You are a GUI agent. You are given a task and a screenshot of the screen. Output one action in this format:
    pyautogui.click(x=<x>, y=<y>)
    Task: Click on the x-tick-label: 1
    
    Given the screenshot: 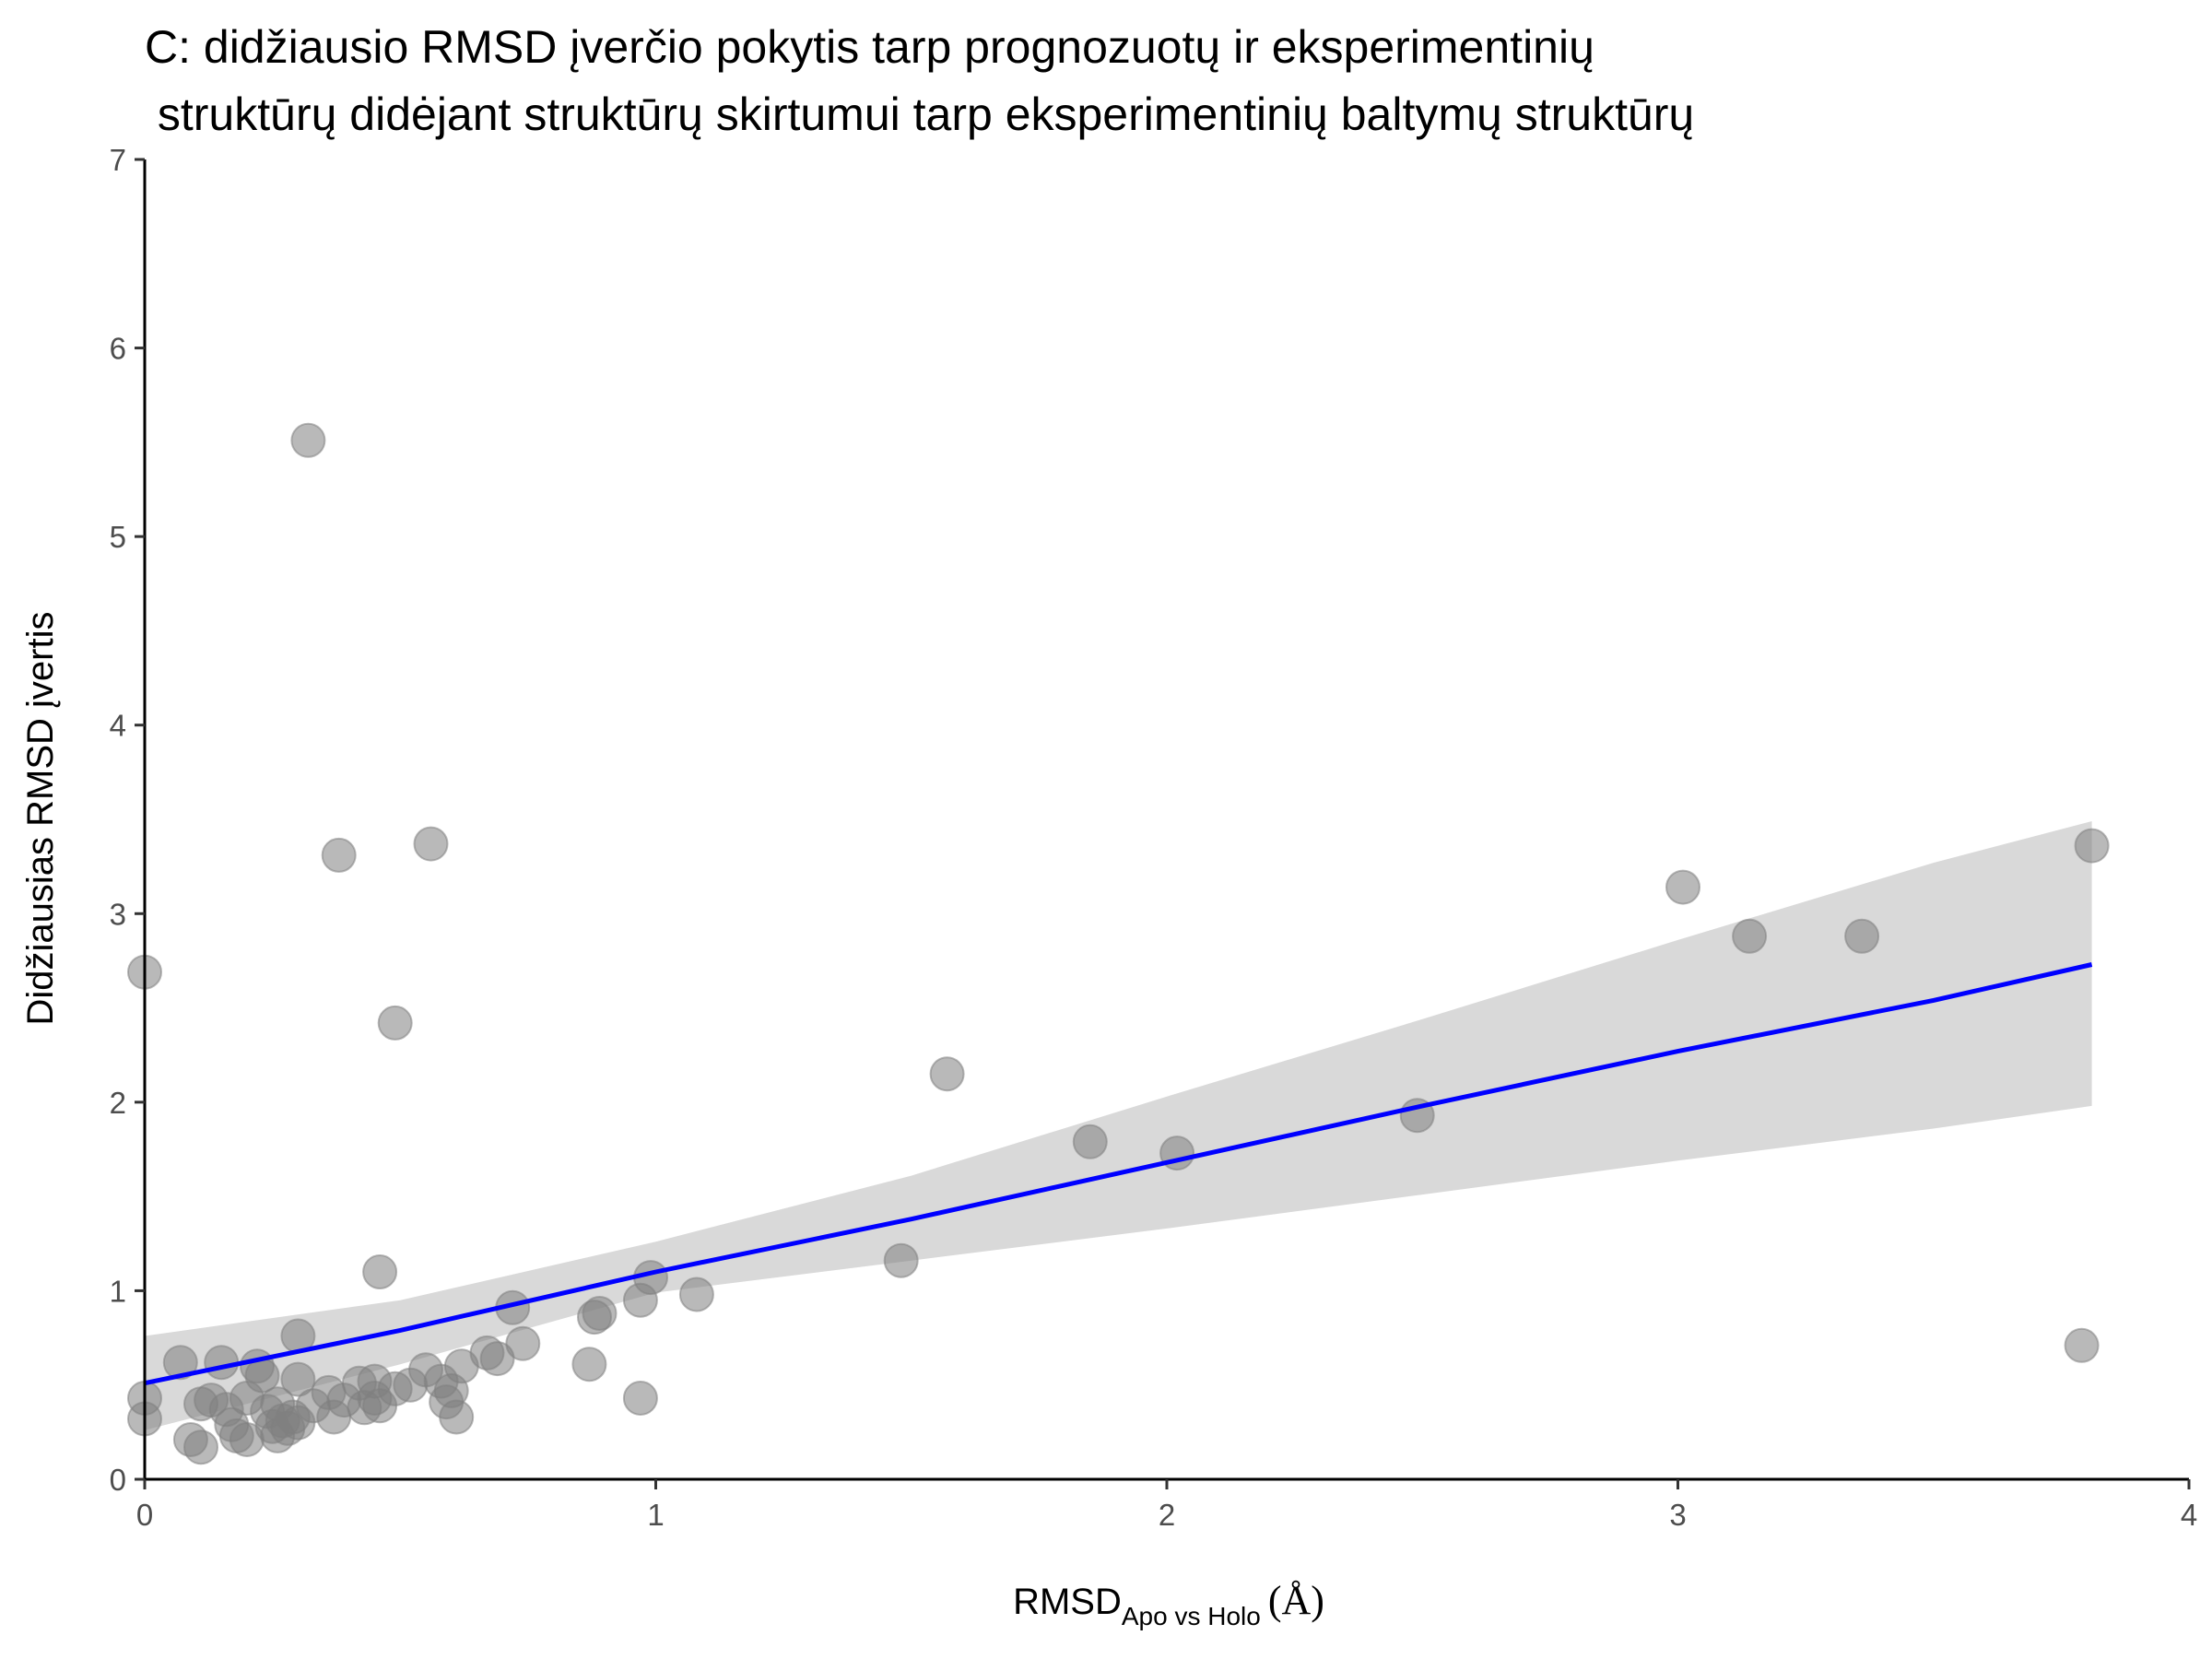 What is the action you would take?
    pyautogui.click(x=655, y=1515)
    